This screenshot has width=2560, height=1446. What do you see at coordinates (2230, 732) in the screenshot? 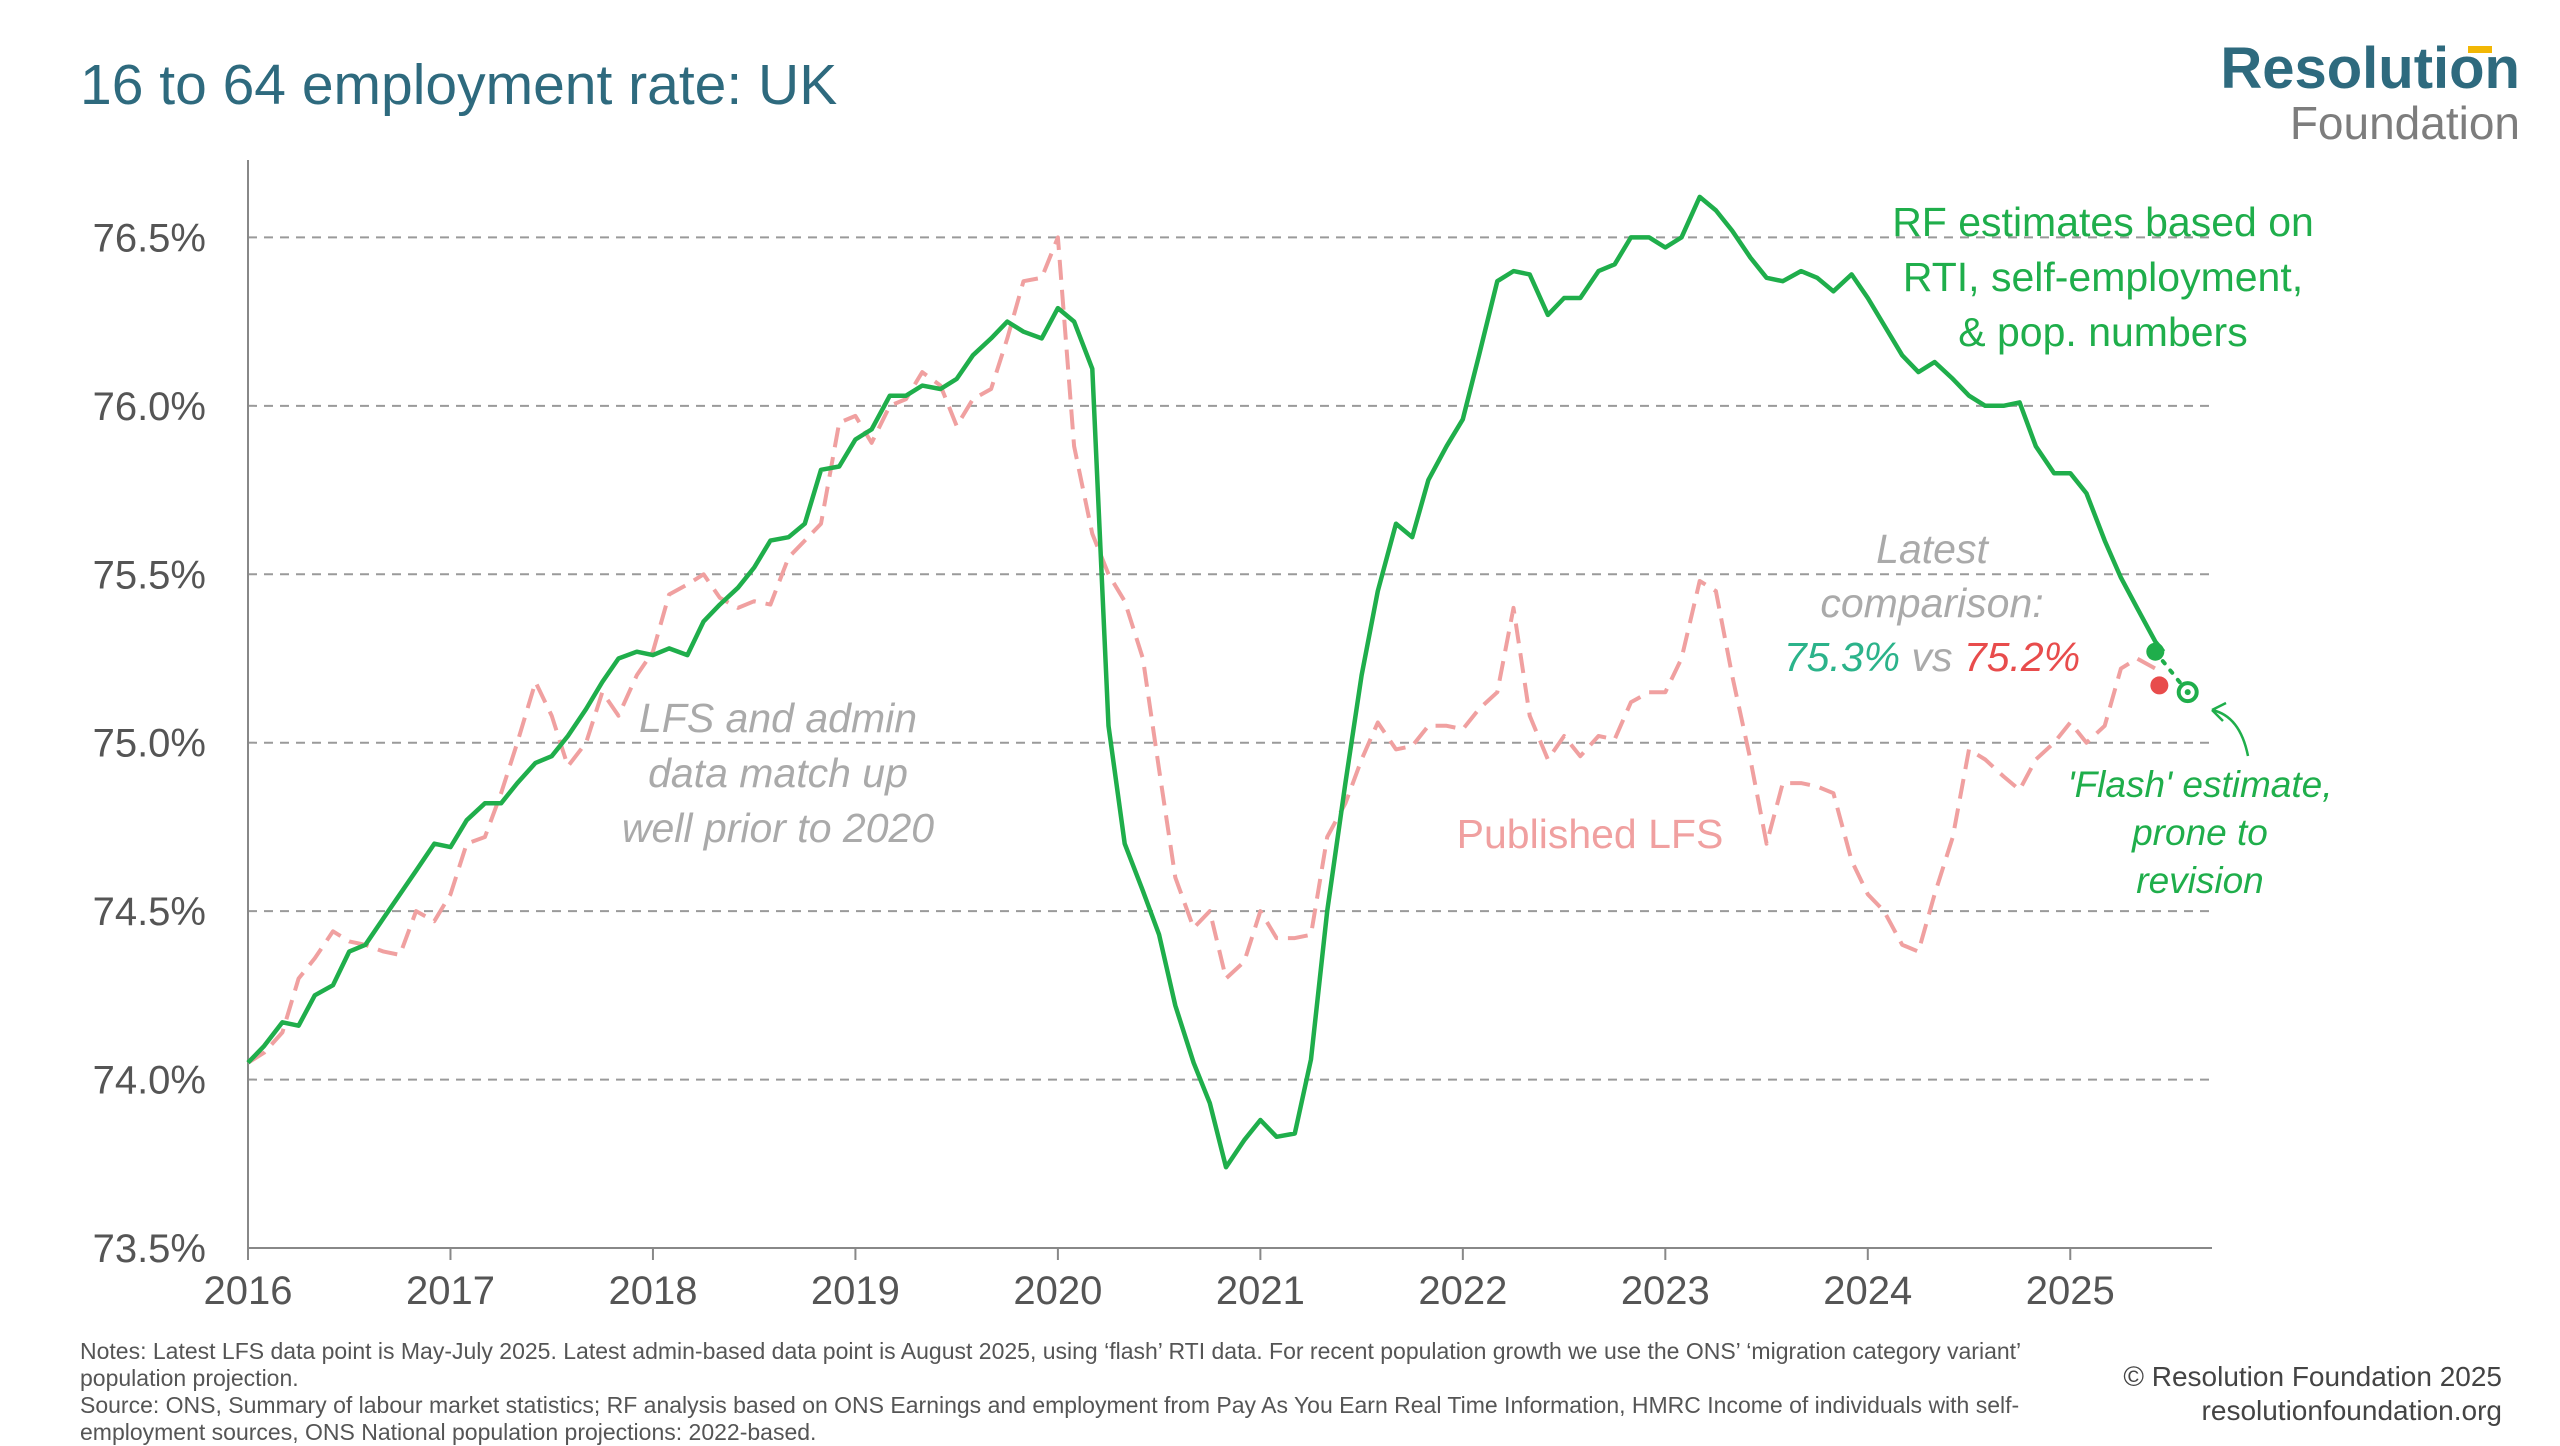
I see `flash-arrow` at bounding box center [2230, 732].